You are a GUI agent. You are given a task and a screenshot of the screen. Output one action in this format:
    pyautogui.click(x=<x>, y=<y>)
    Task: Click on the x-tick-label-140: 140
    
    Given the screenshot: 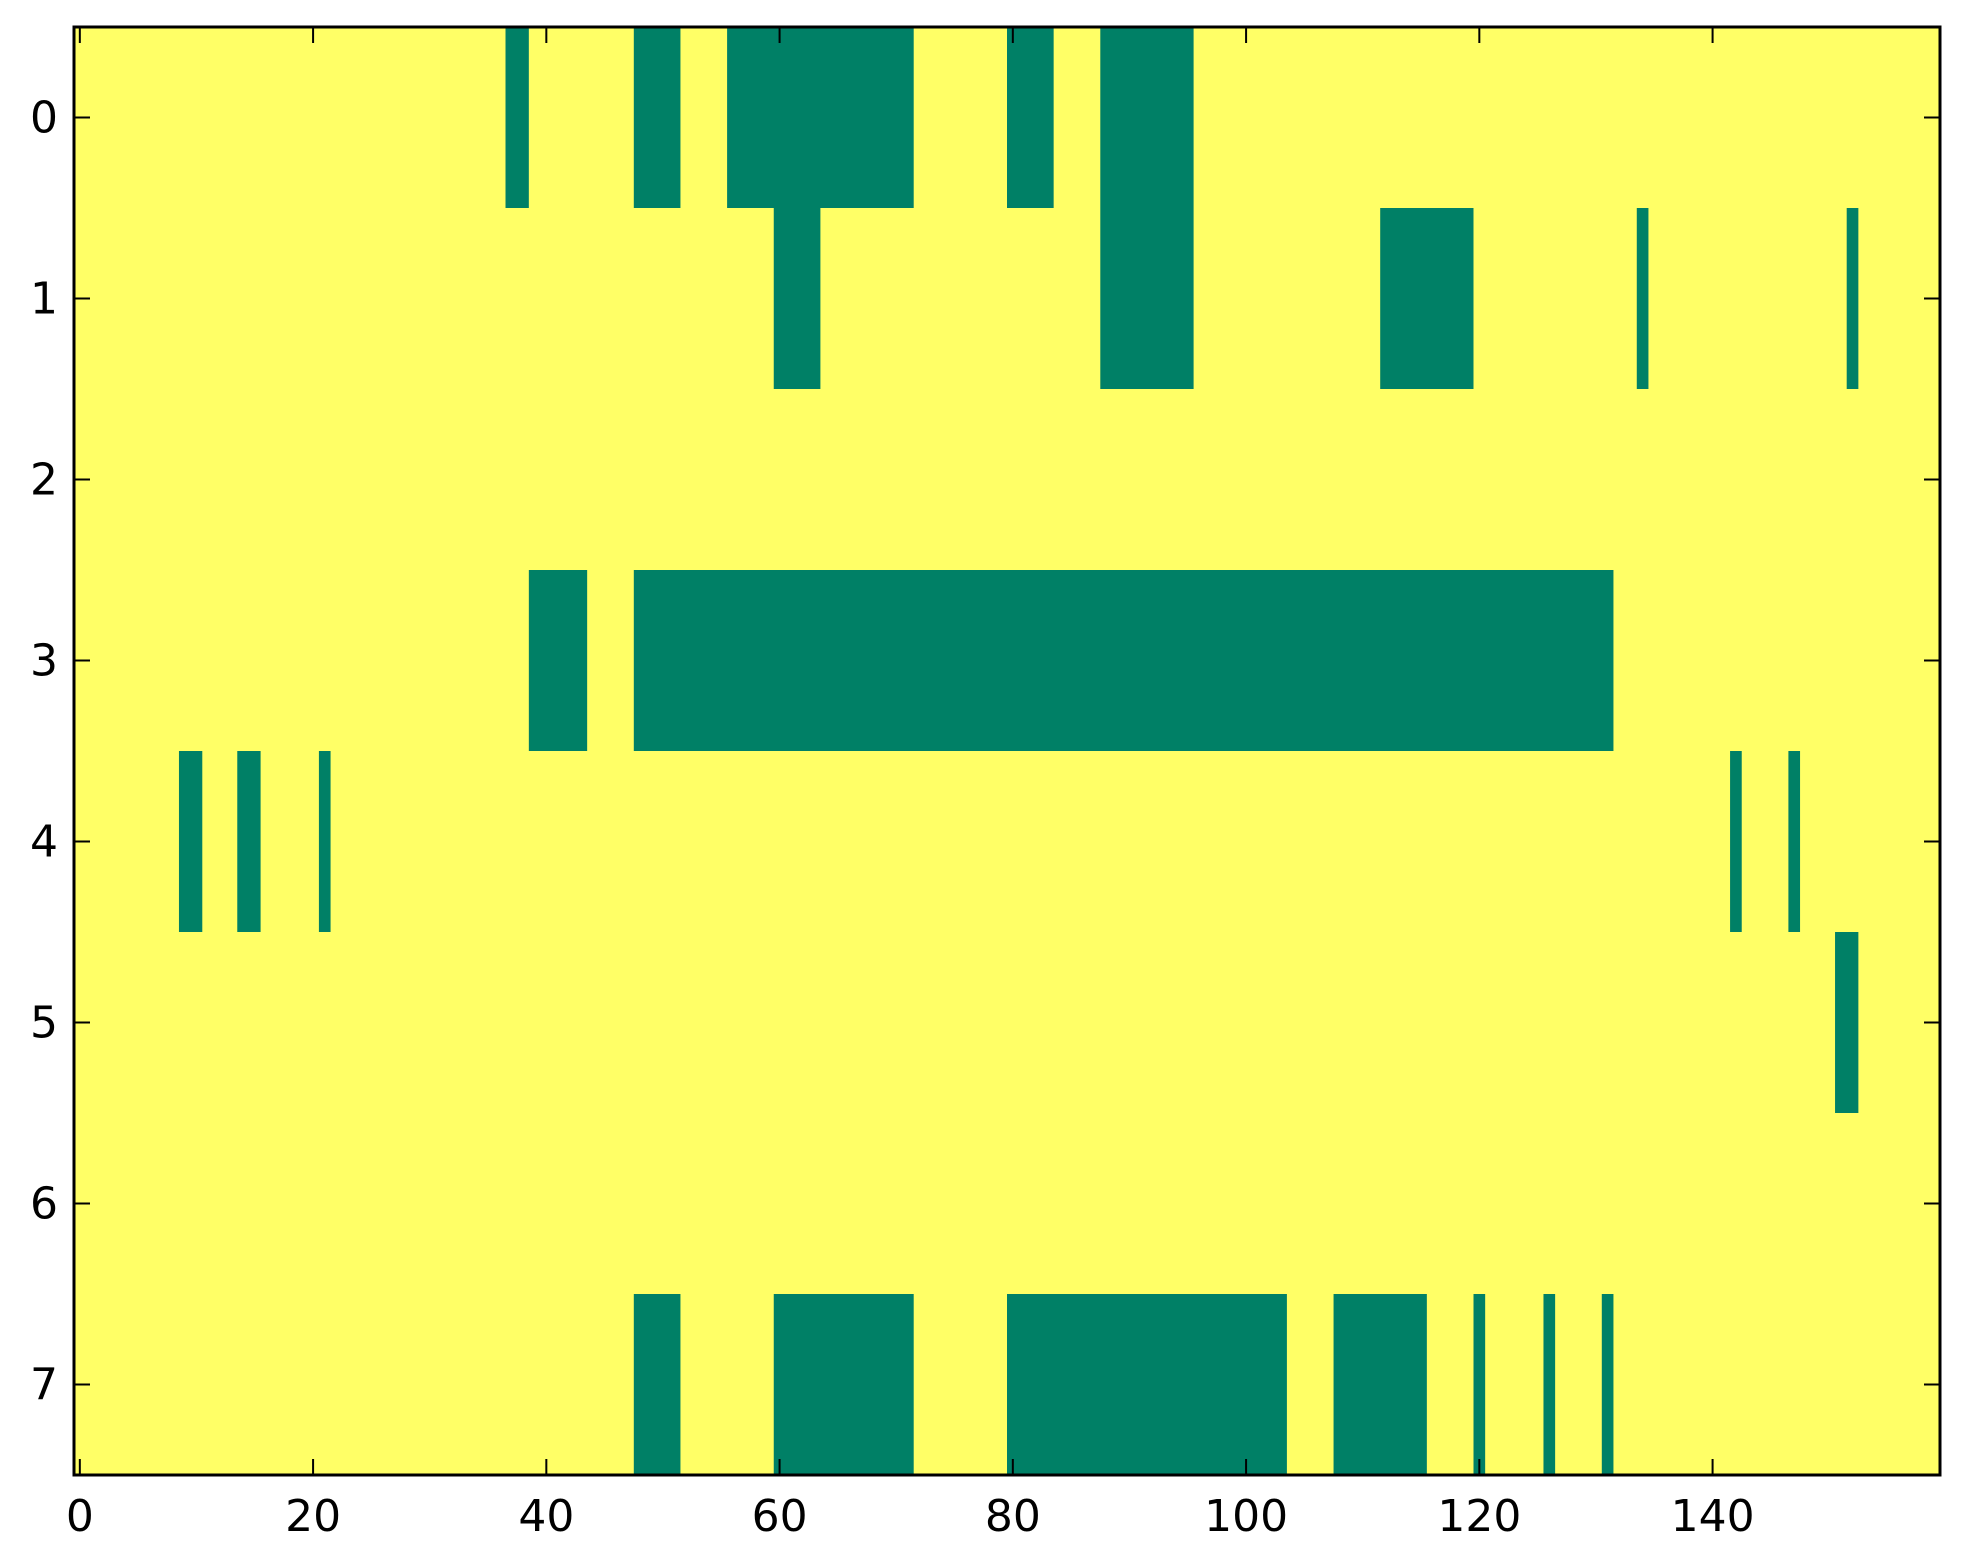 What is the action you would take?
    pyautogui.click(x=1713, y=1516)
    